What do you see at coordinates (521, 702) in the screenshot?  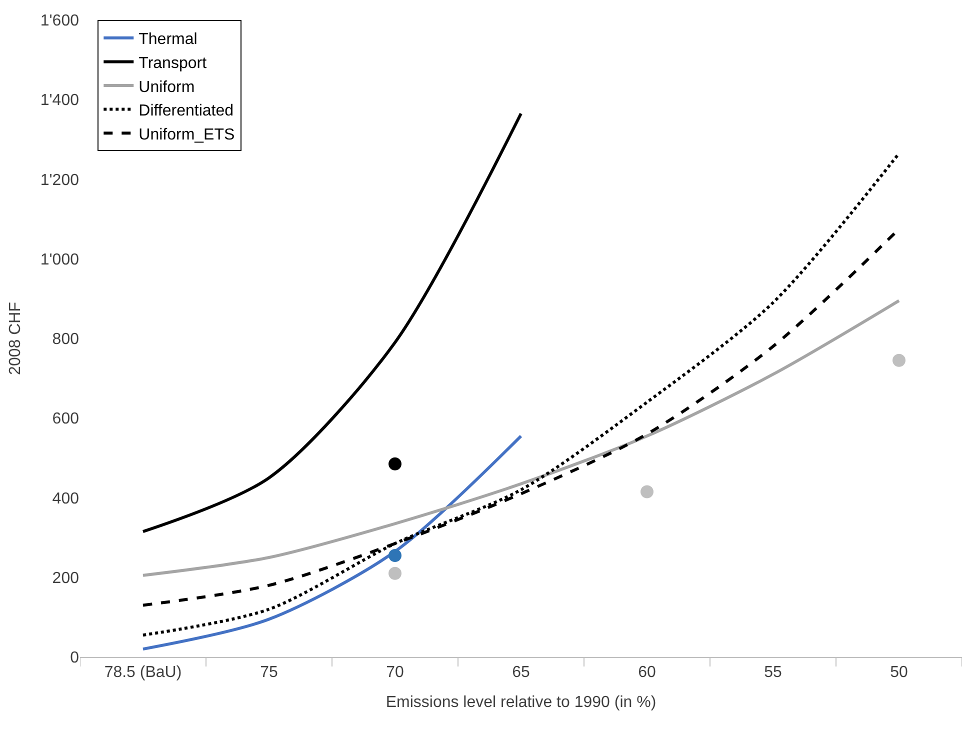 I see `x-axis-title: Emissions level relative to 1990 (in %)` at bounding box center [521, 702].